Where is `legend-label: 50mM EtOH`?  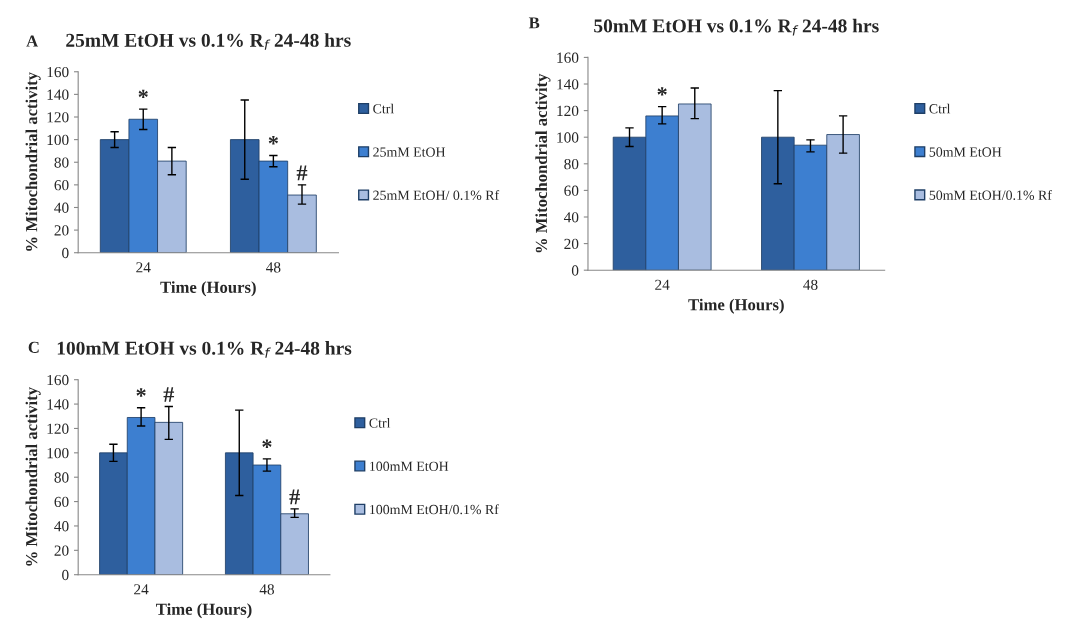
legend-label: 50mM EtOH is located at coordinates (965, 152).